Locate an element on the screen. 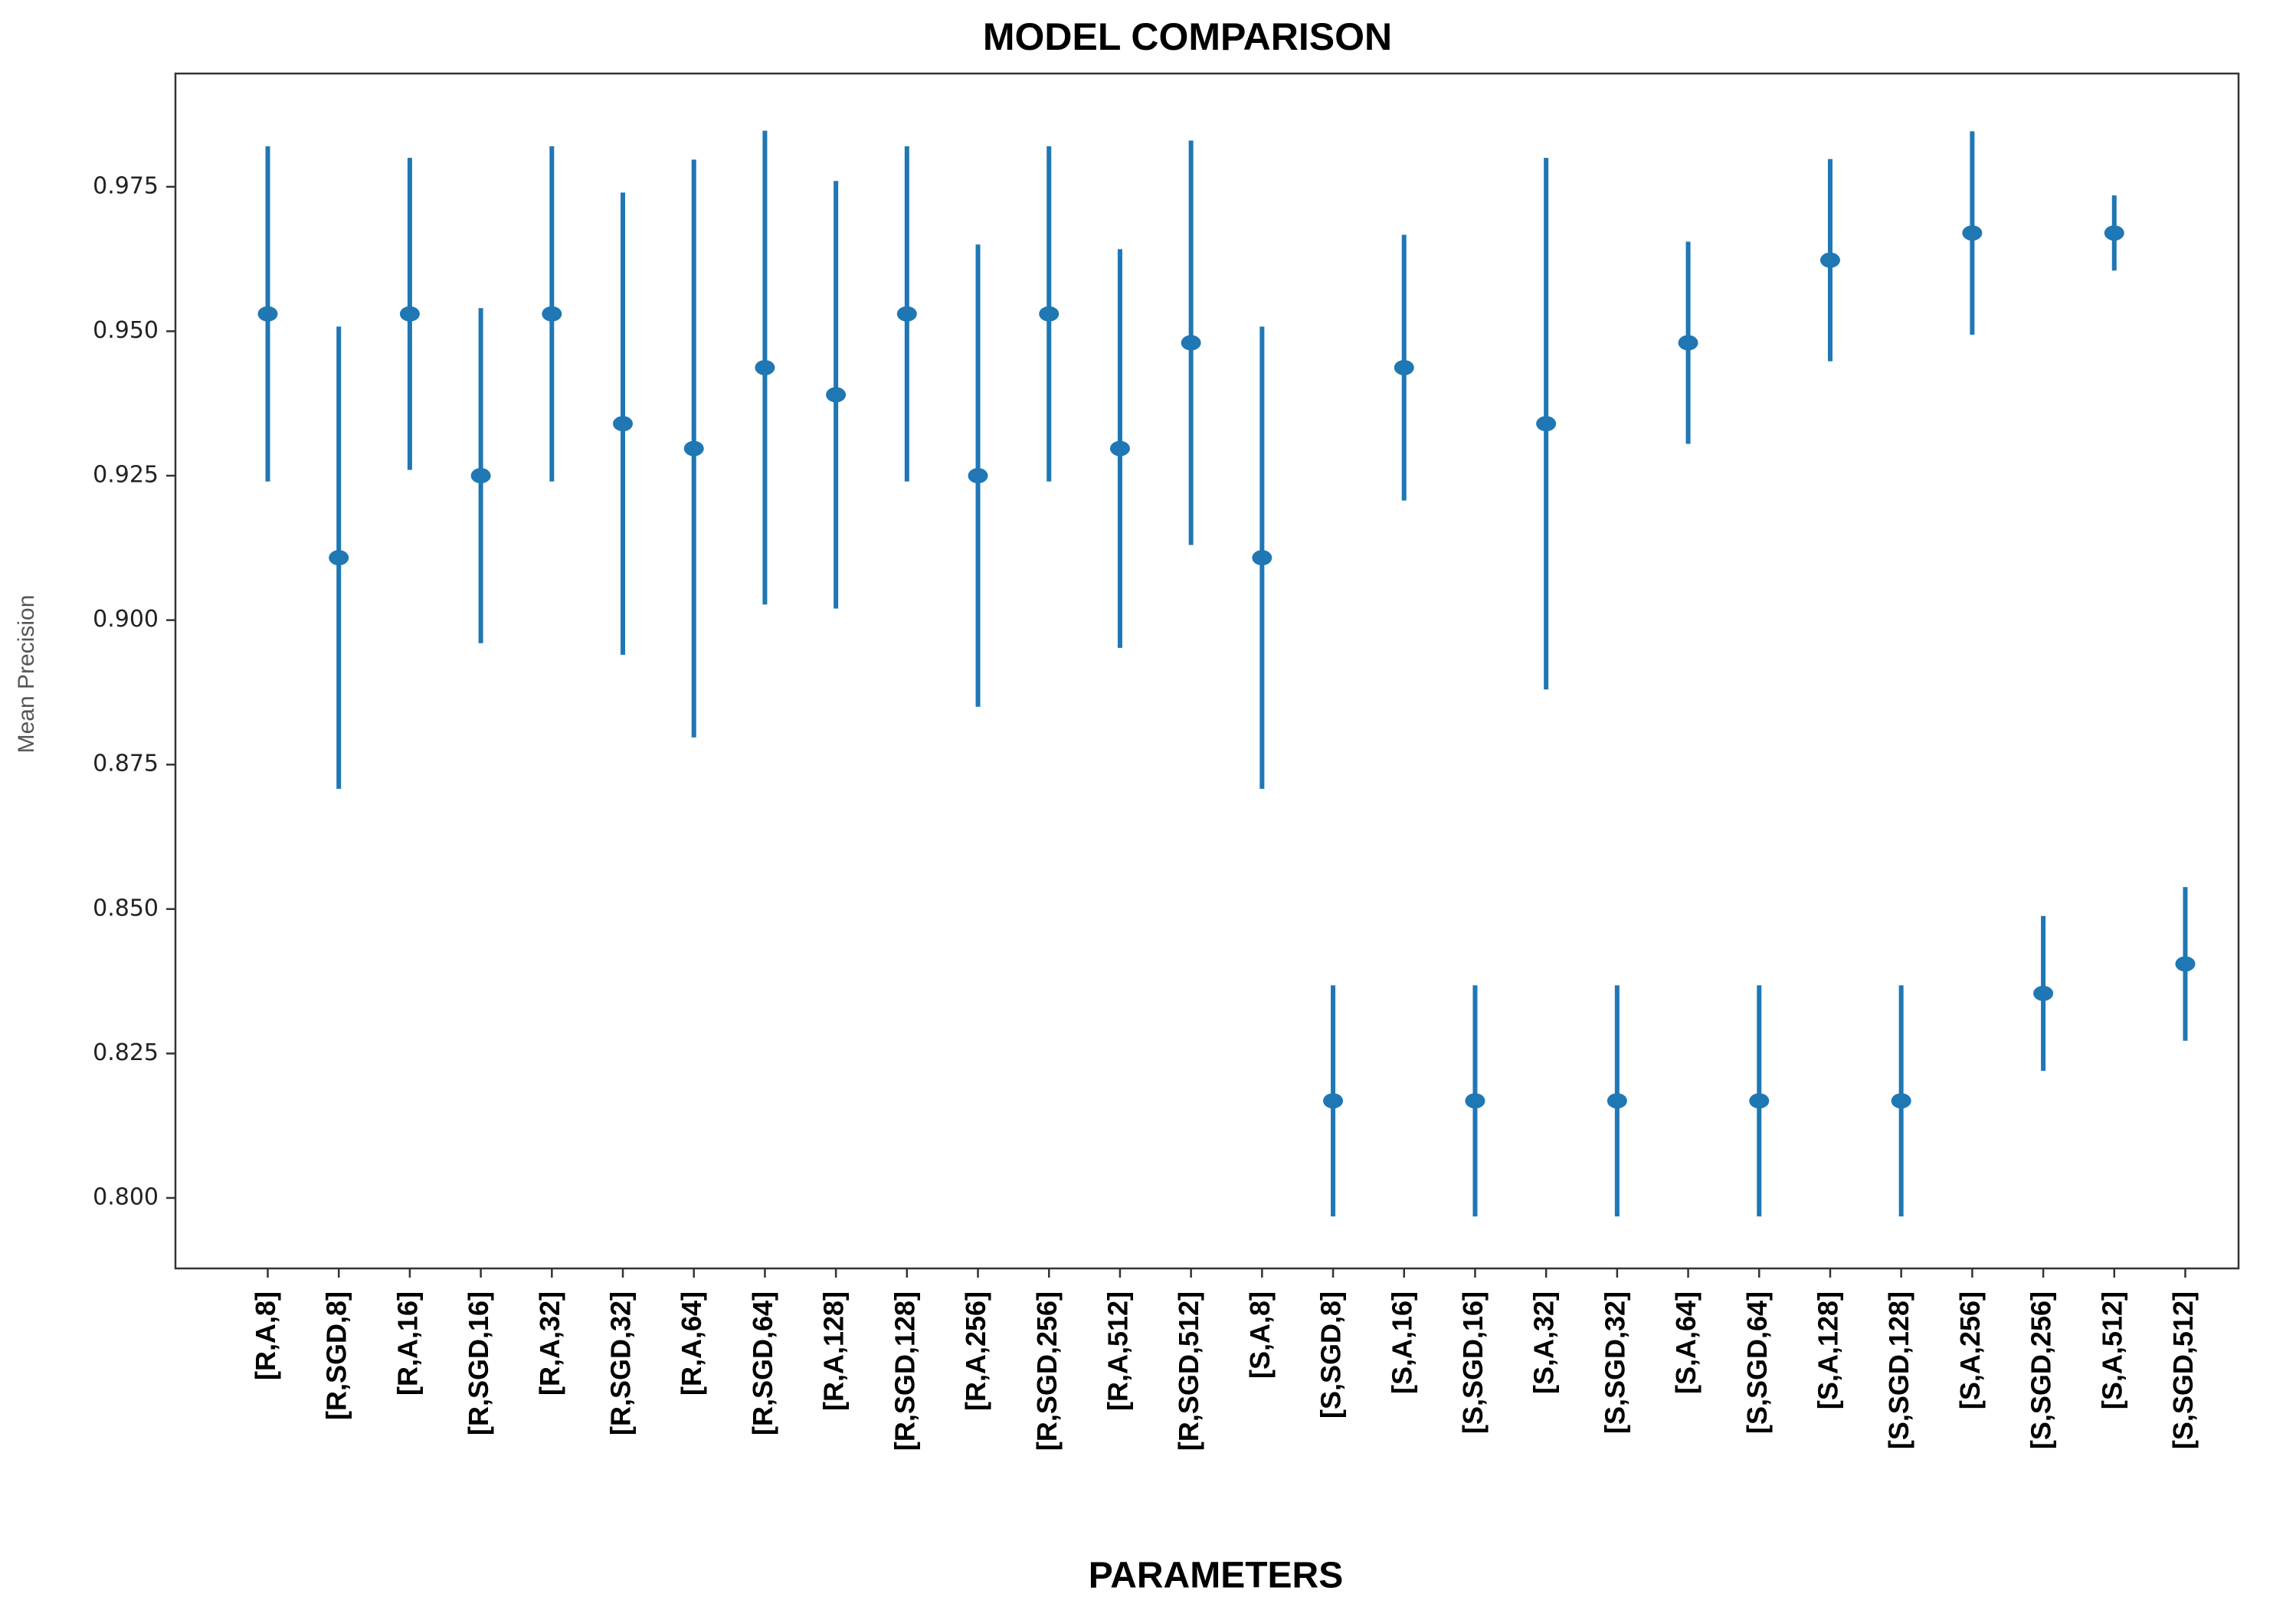 This screenshot has width=2296, height=1620. x-tick-label: [R,A,32] is located at coordinates (549, 1343).